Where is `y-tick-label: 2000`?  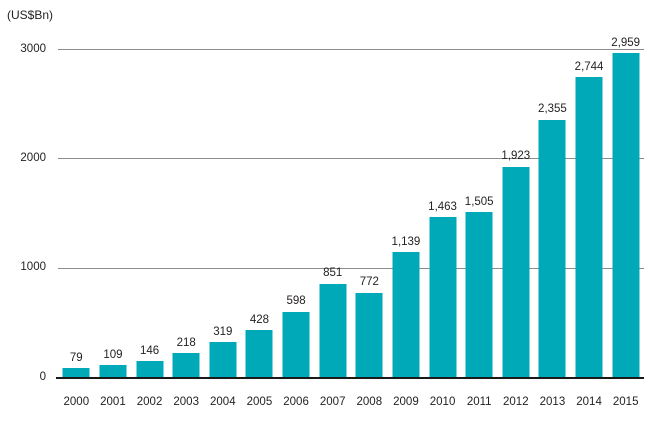 y-tick-label: 2000 is located at coordinates (33, 157).